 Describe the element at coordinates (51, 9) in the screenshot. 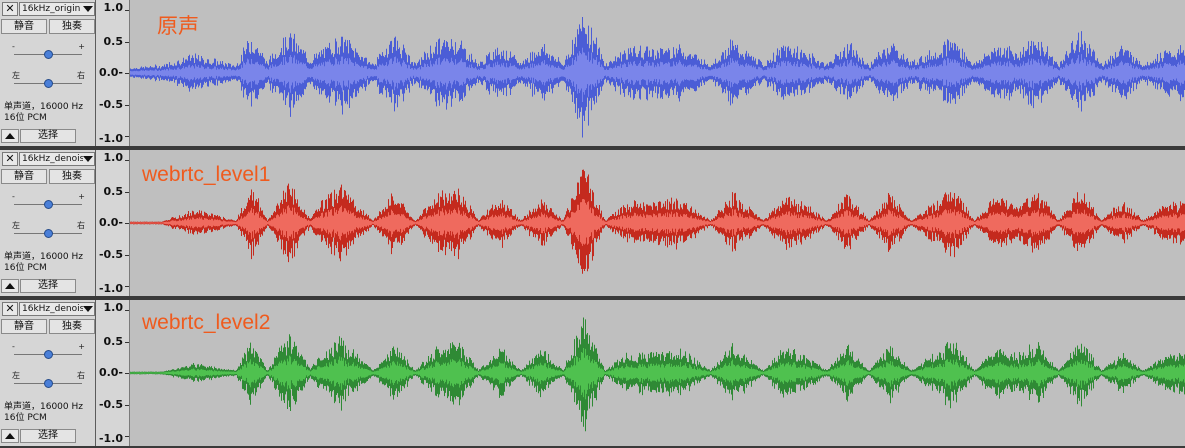

I see `track-name-label: 16kHz_origin` at that location.